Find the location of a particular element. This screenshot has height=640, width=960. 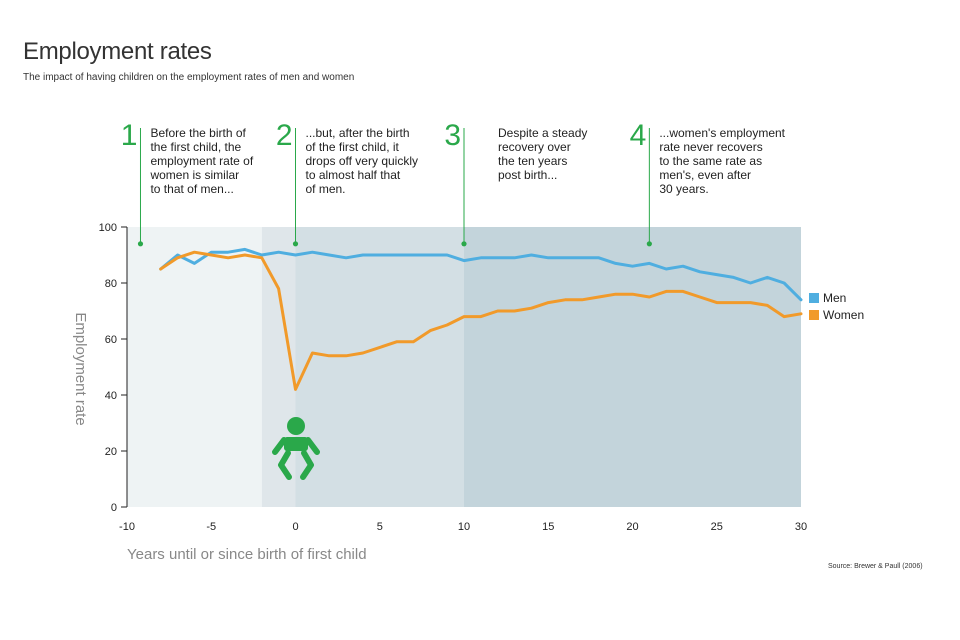

y-tick-label: 40 is located at coordinates (111, 396).